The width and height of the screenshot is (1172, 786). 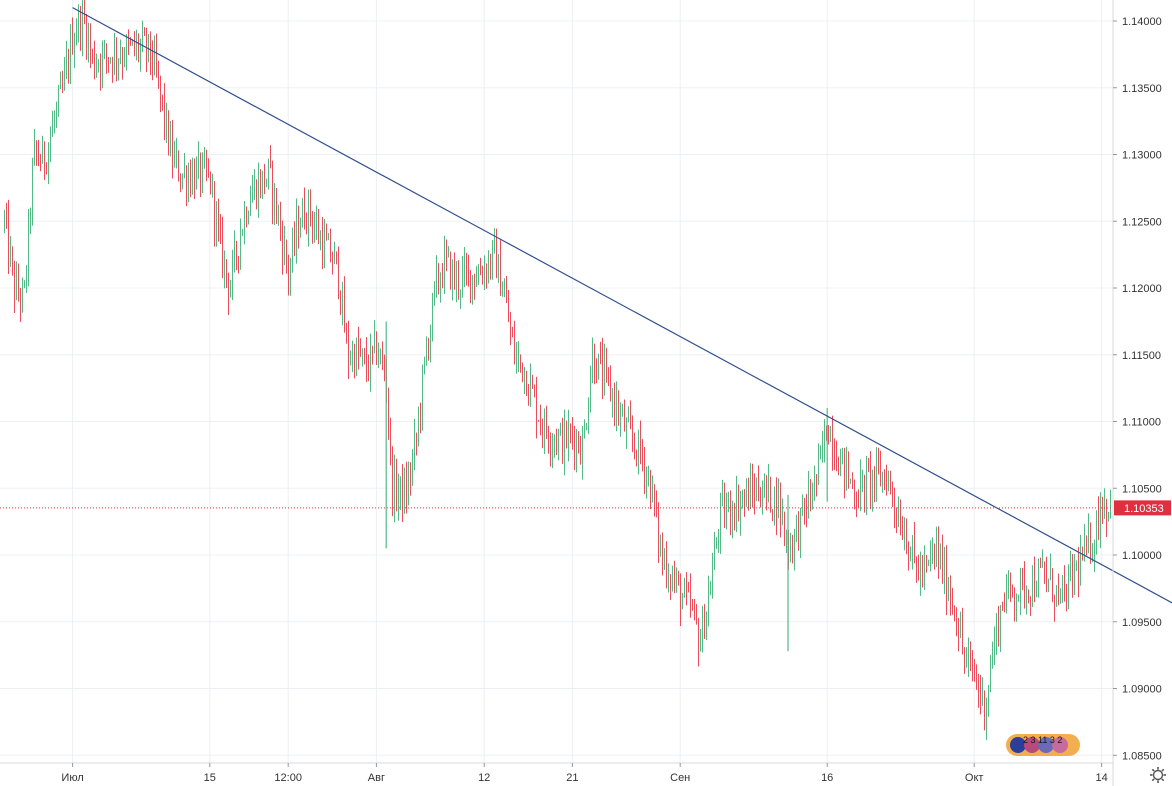 I want to click on price-tick-label: 1.09500, so click(x=1142, y=623).